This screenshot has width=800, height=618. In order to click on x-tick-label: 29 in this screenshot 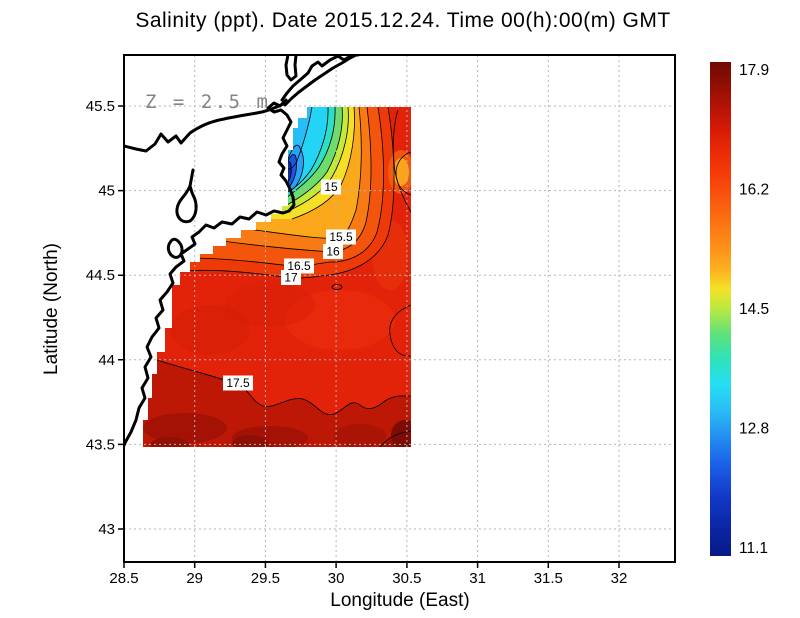, I will do `click(194, 578)`.